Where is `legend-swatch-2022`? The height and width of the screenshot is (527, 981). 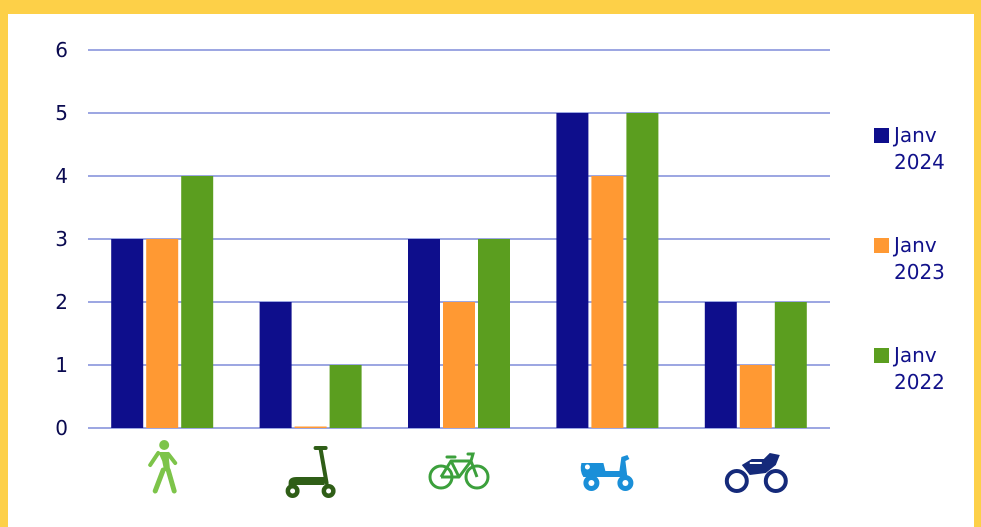 legend-swatch-2022 is located at coordinates (881, 355).